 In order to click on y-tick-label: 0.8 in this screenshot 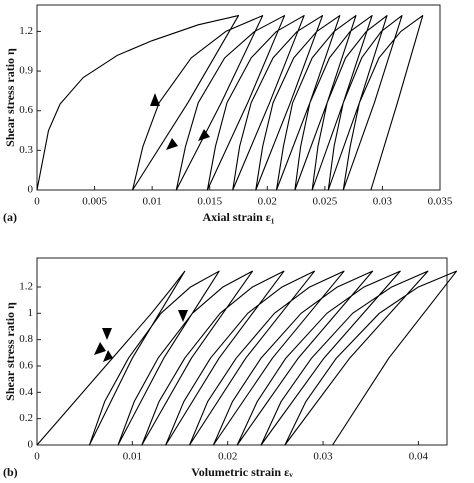, I will do `click(26, 339)`.